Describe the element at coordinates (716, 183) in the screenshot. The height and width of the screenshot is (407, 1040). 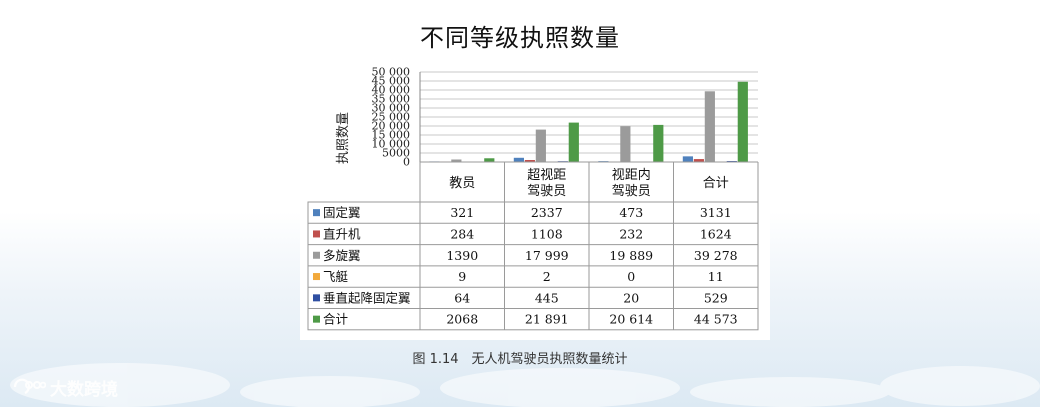
I see `category-label: 合计` at that location.